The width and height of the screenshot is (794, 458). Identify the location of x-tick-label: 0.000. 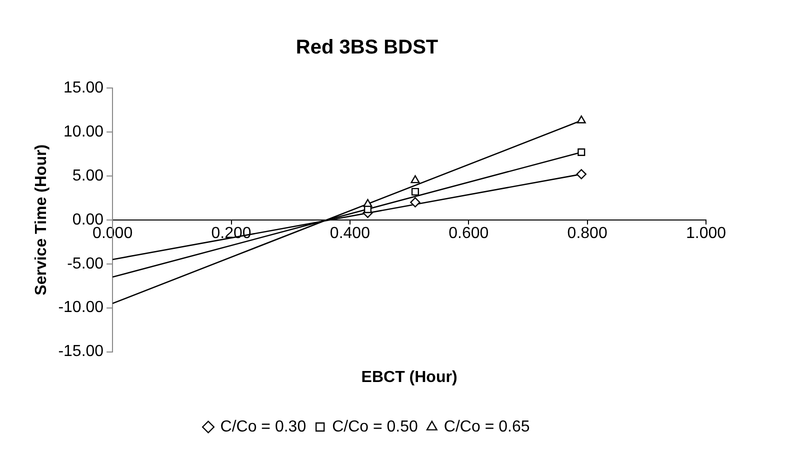
(112, 233).